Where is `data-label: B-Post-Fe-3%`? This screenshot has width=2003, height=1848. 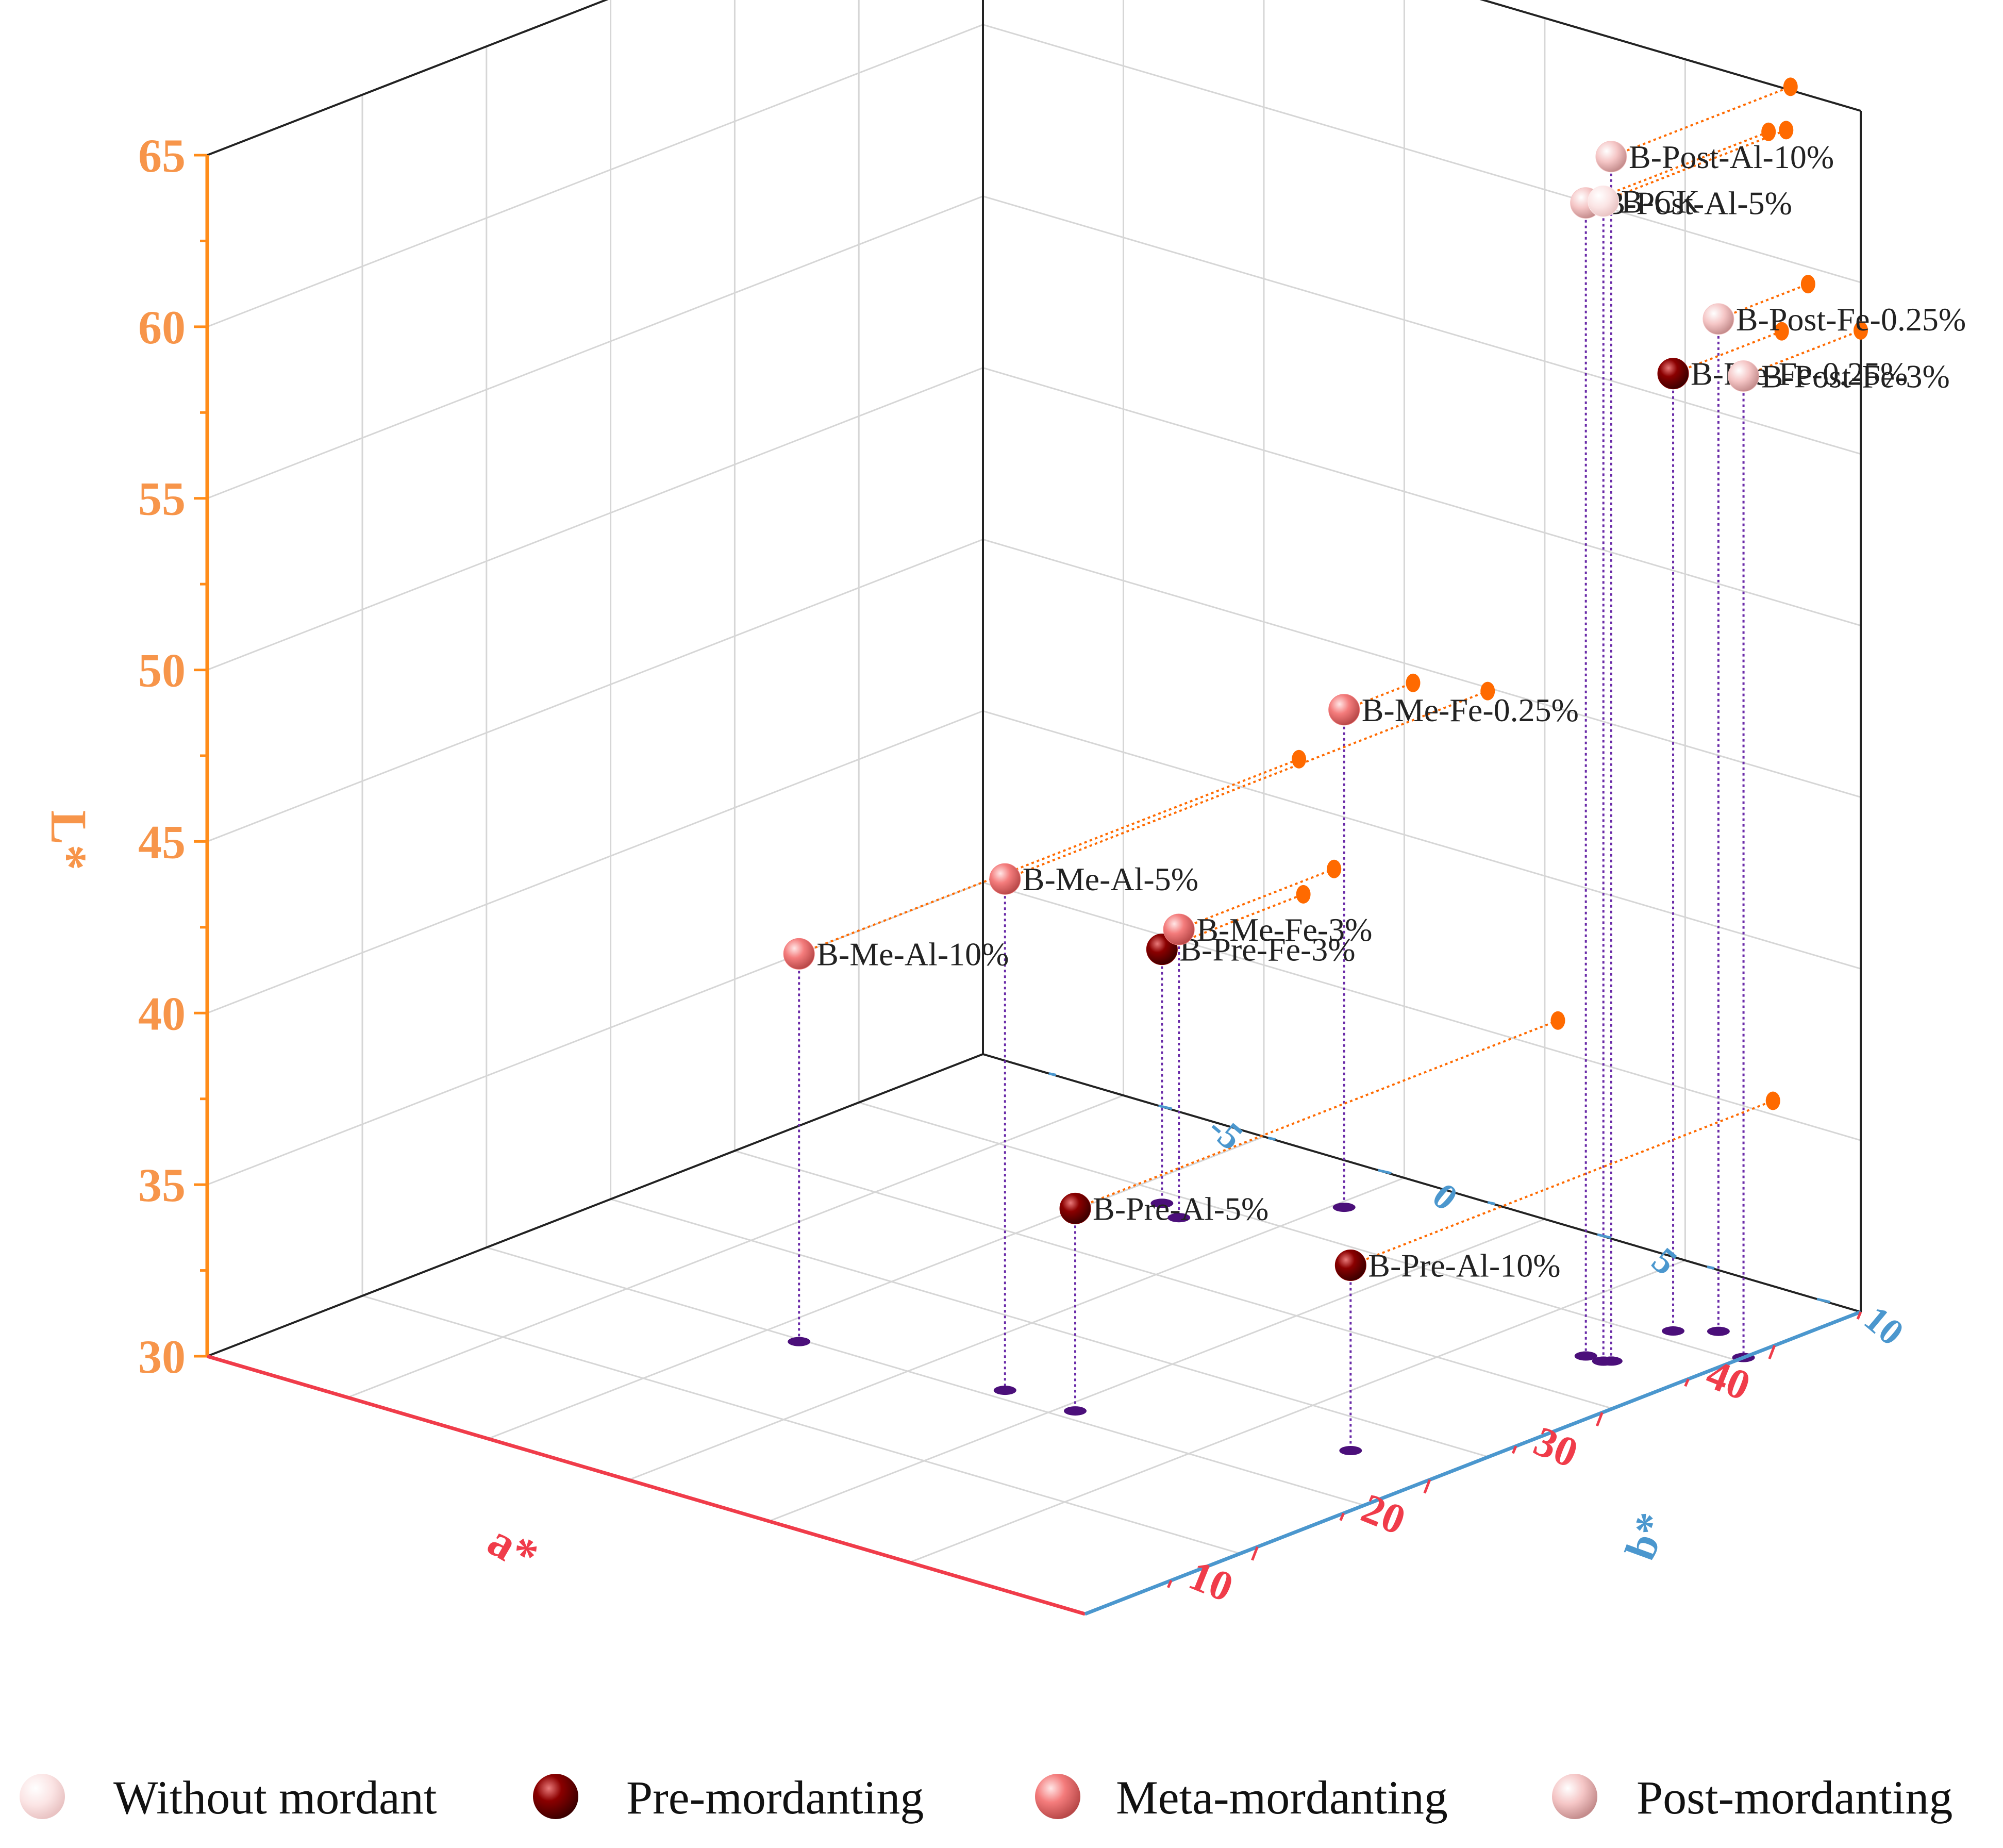
data-label: B-Post-Fe-3% is located at coordinates (1855, 376).